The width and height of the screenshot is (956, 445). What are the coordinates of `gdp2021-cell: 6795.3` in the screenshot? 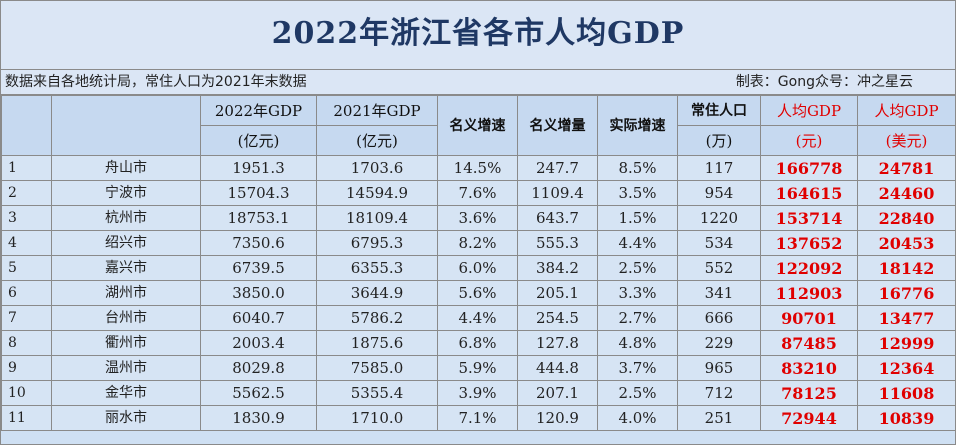 It's located at (377, 243).